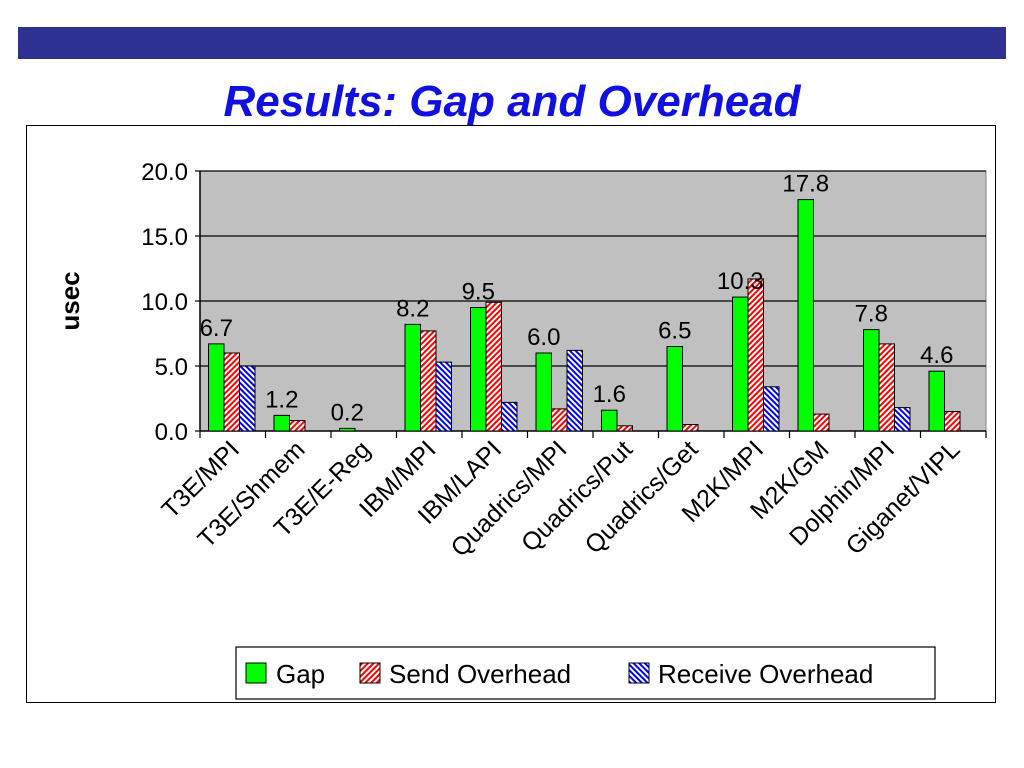  What do you see at coordinates (765, 674) in the screenshot?
I see `legend-label: Receive Overhead` at bounding box center [765, 674].